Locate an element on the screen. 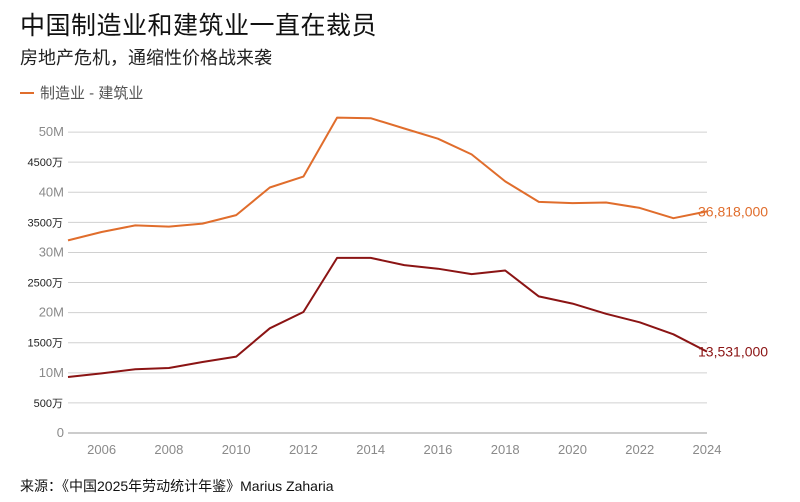 This screenshot has width=800, height=502. y-tick-label: 500万 is located at coordinates (48, 404).